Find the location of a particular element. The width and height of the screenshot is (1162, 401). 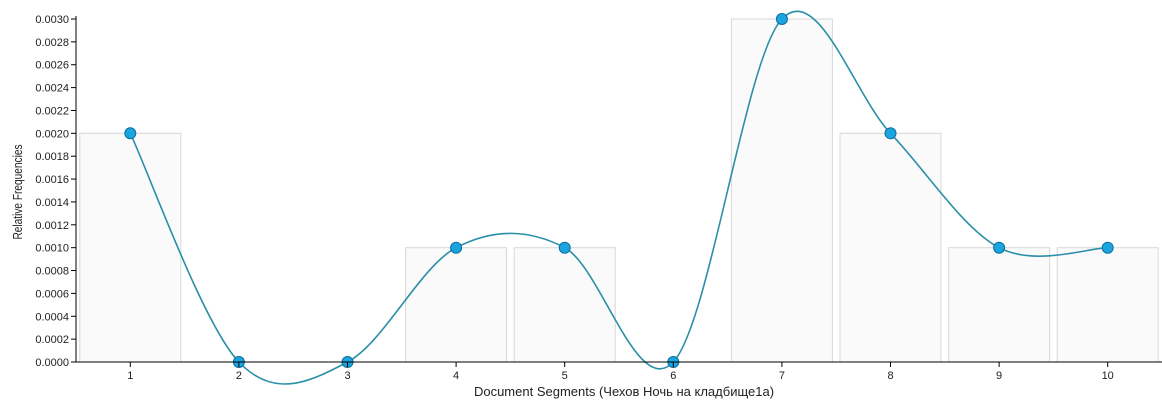

y-tick-label: 0.0008 is located at coordinates (52, 272).